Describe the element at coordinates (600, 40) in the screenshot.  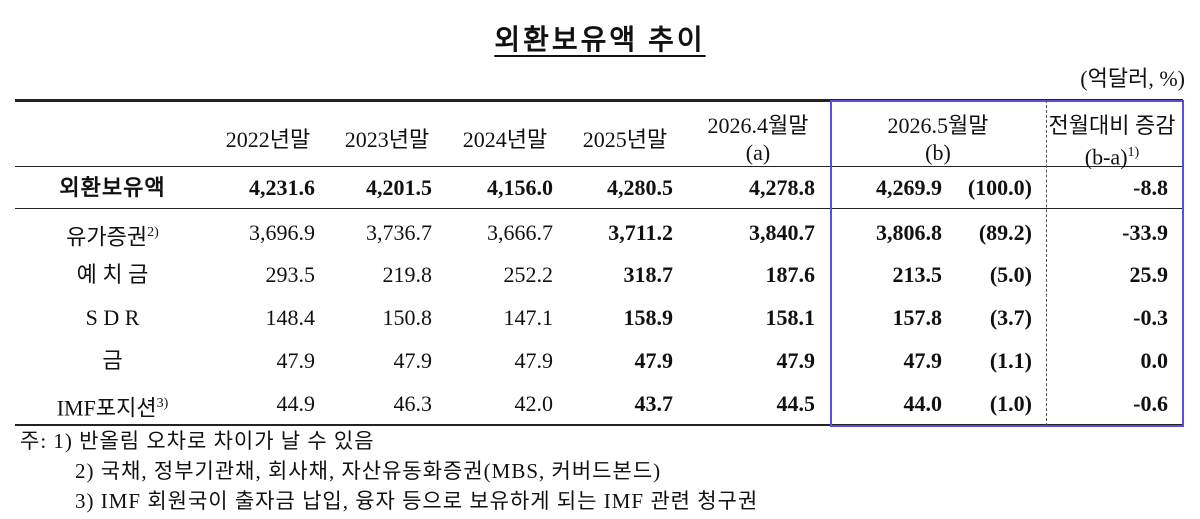
I see `title: 외환보유액 추이` at that location.